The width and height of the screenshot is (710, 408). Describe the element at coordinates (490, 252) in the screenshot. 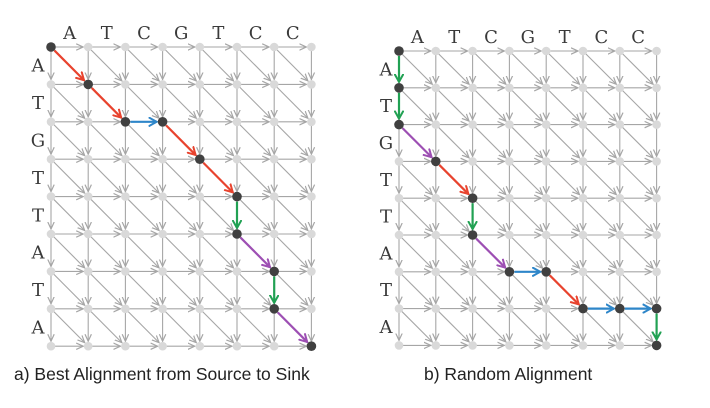

I see `path-arrow-diagonal-purple` at that location.